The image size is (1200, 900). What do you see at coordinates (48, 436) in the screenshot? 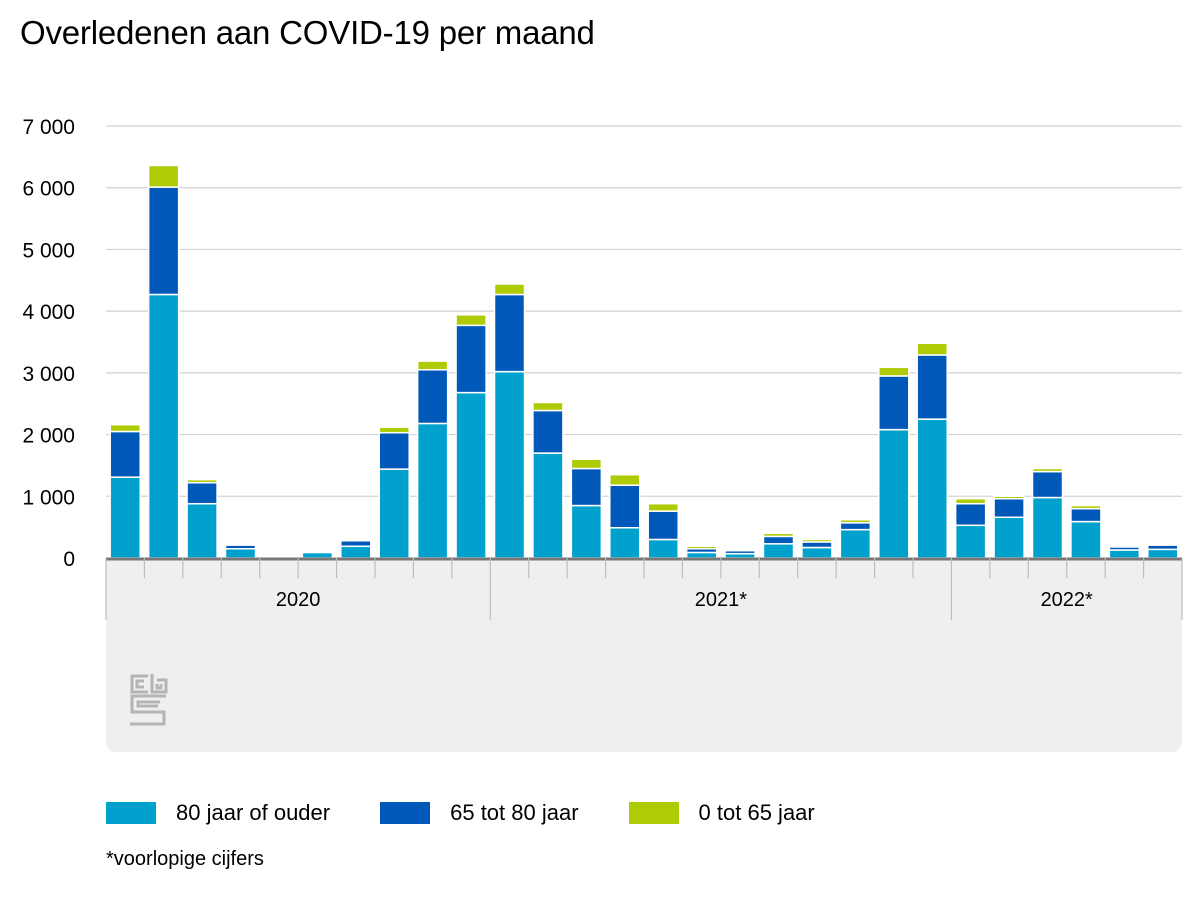
I see `y-tick-label: 2 000` at bounding box center [48, 436].